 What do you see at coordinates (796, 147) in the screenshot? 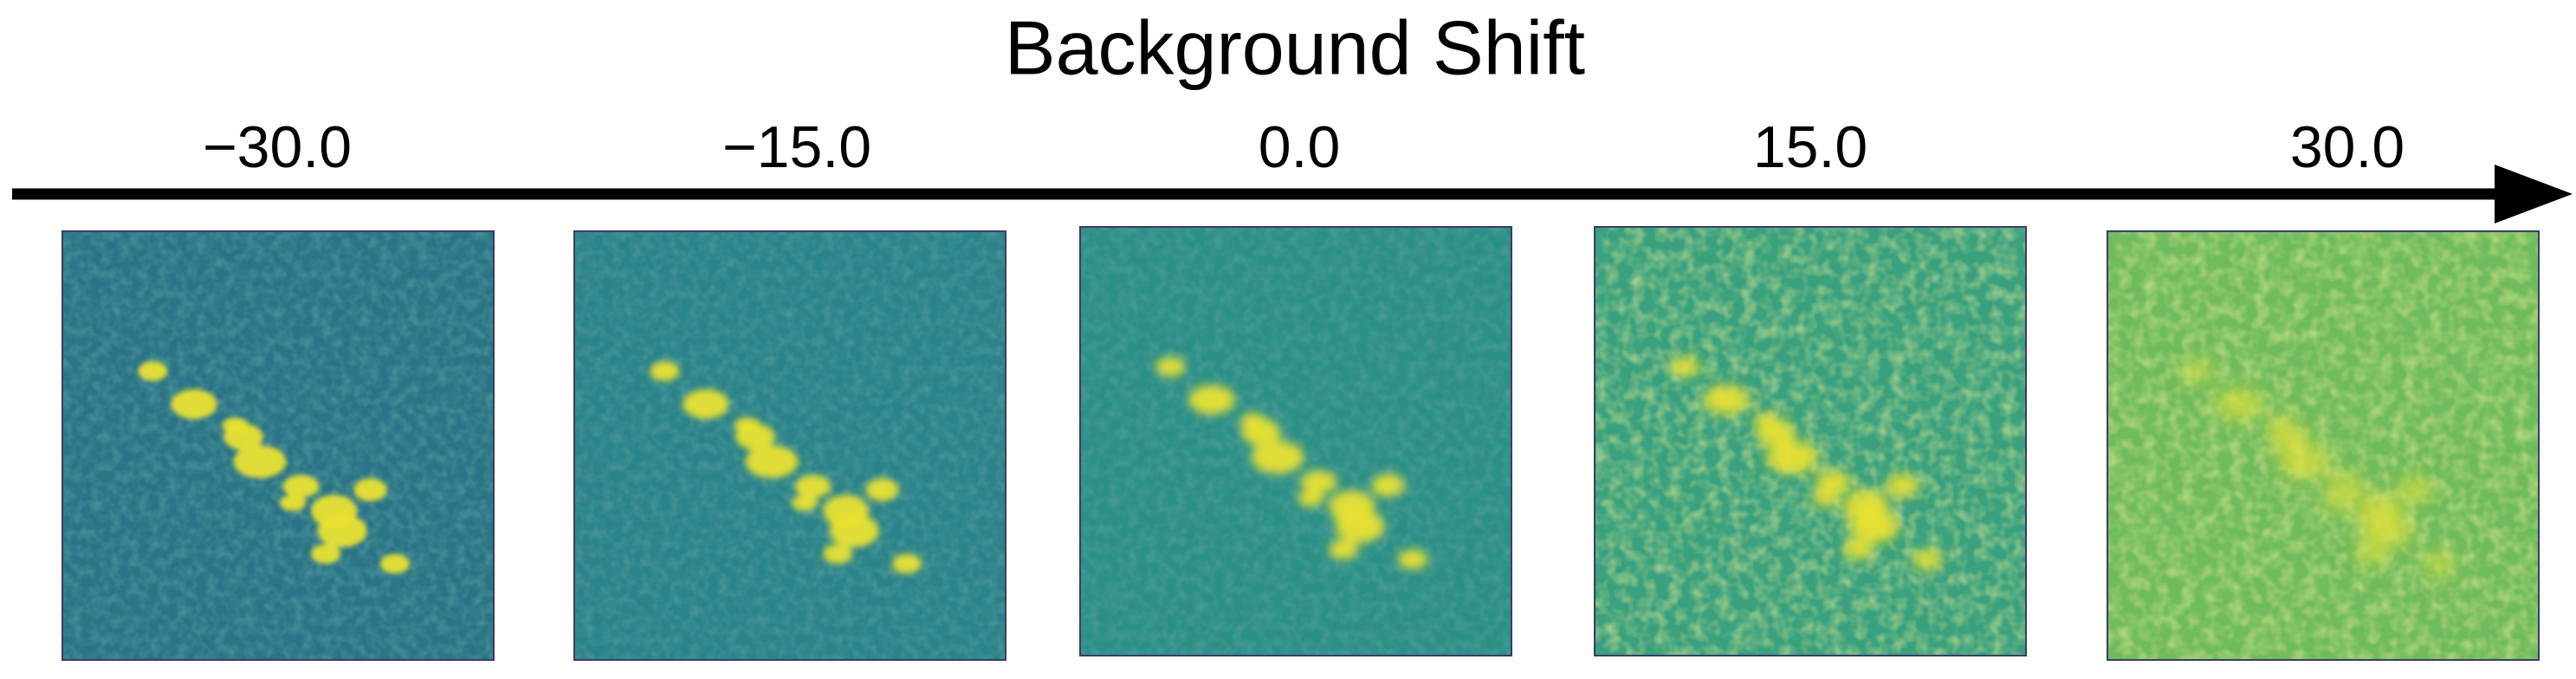
I see `panel-label: −15.0` at bounding box center [796, 147].